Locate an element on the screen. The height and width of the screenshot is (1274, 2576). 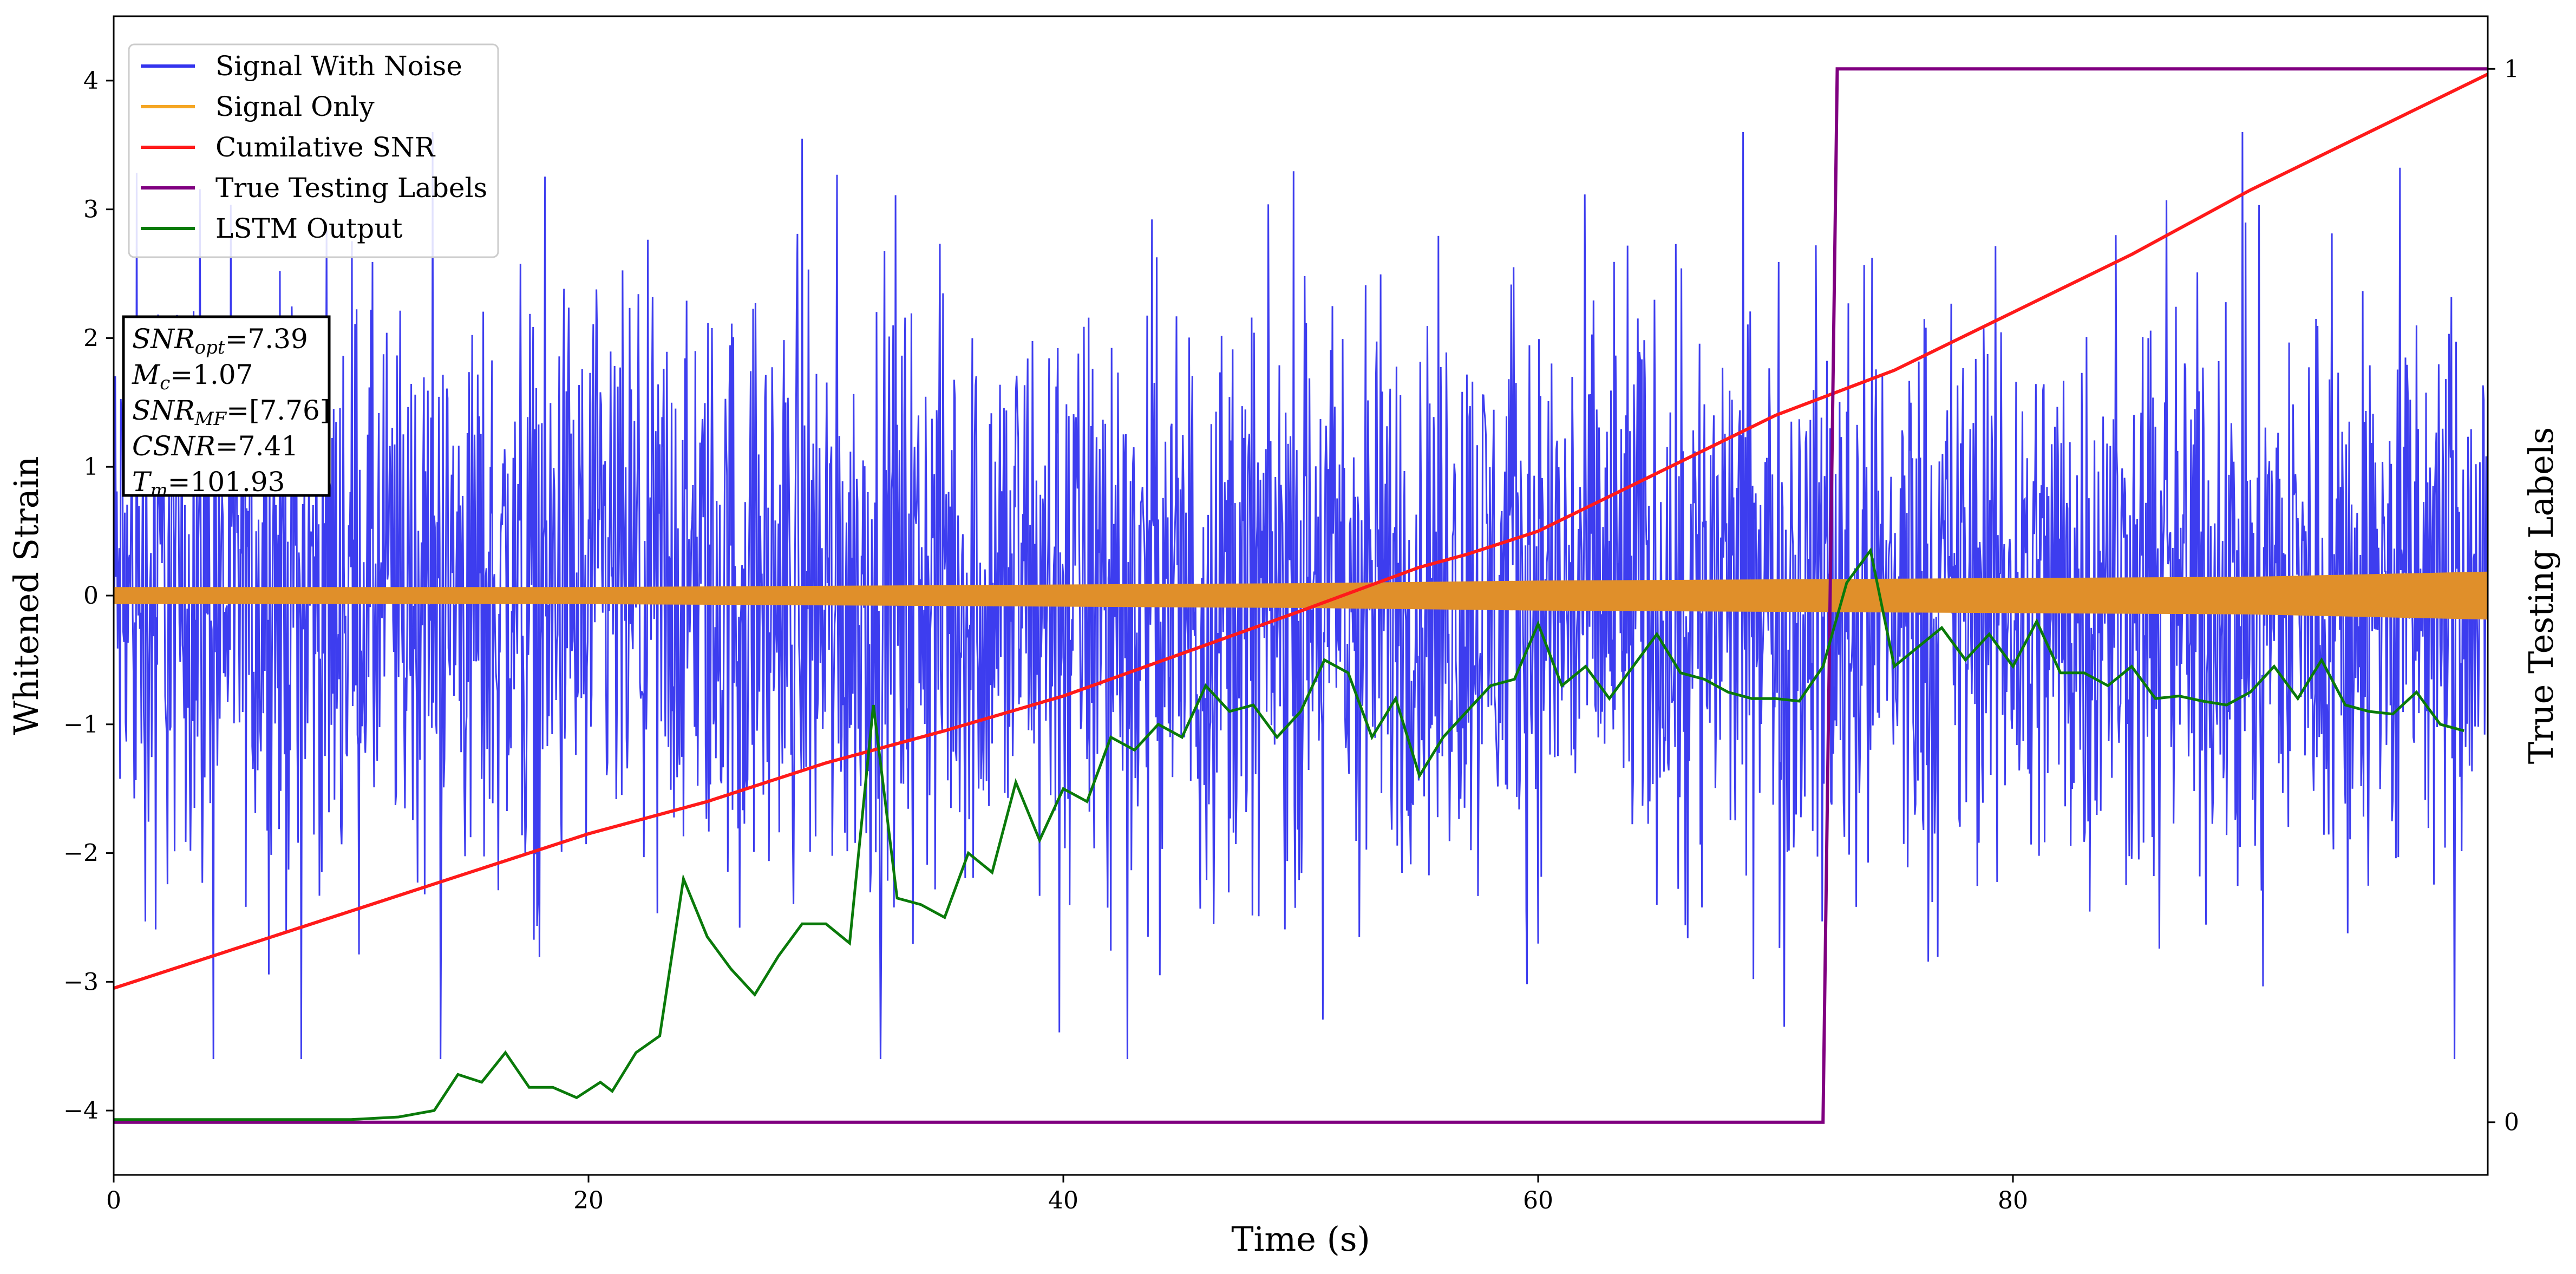
legend-label: Signal Only is located at coordinates (295, 106).